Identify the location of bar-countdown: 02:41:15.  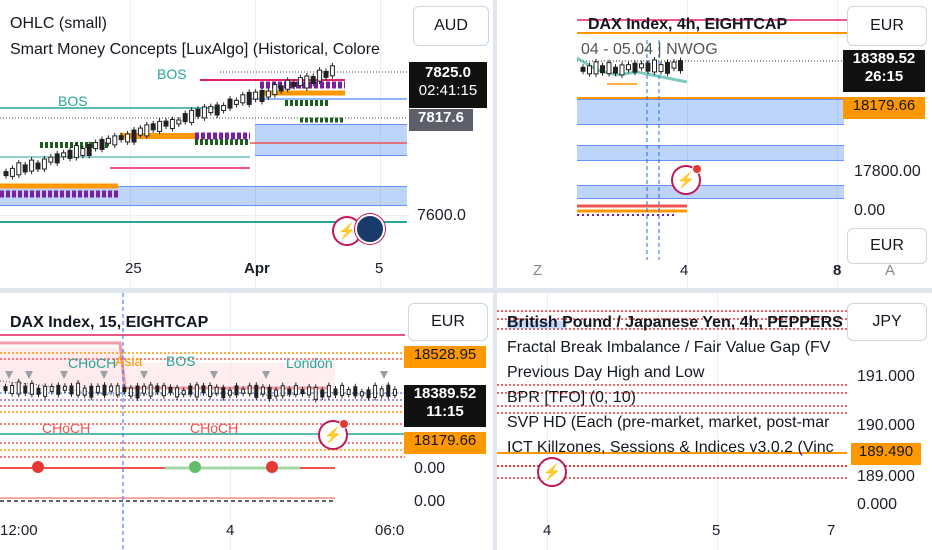
(448, 90).